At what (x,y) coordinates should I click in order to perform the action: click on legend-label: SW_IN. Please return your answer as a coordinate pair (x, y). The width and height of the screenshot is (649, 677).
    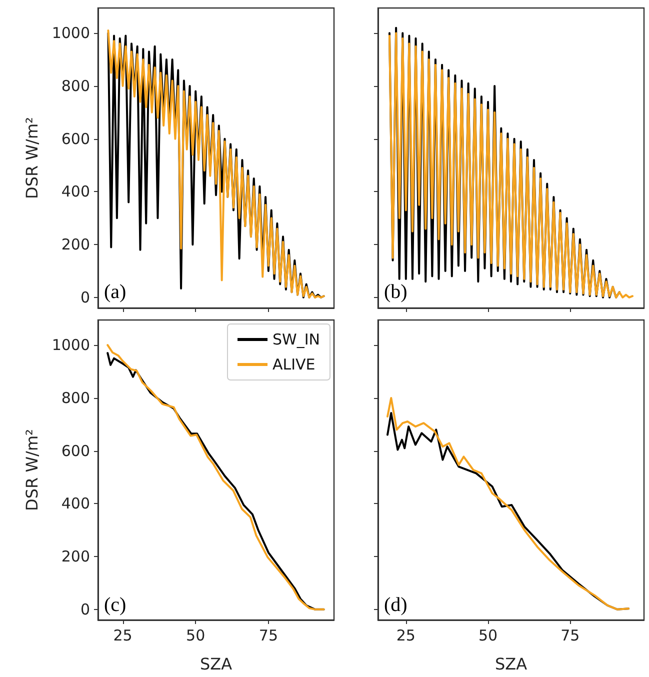
    Looking at the image, I should click on (296, 339).